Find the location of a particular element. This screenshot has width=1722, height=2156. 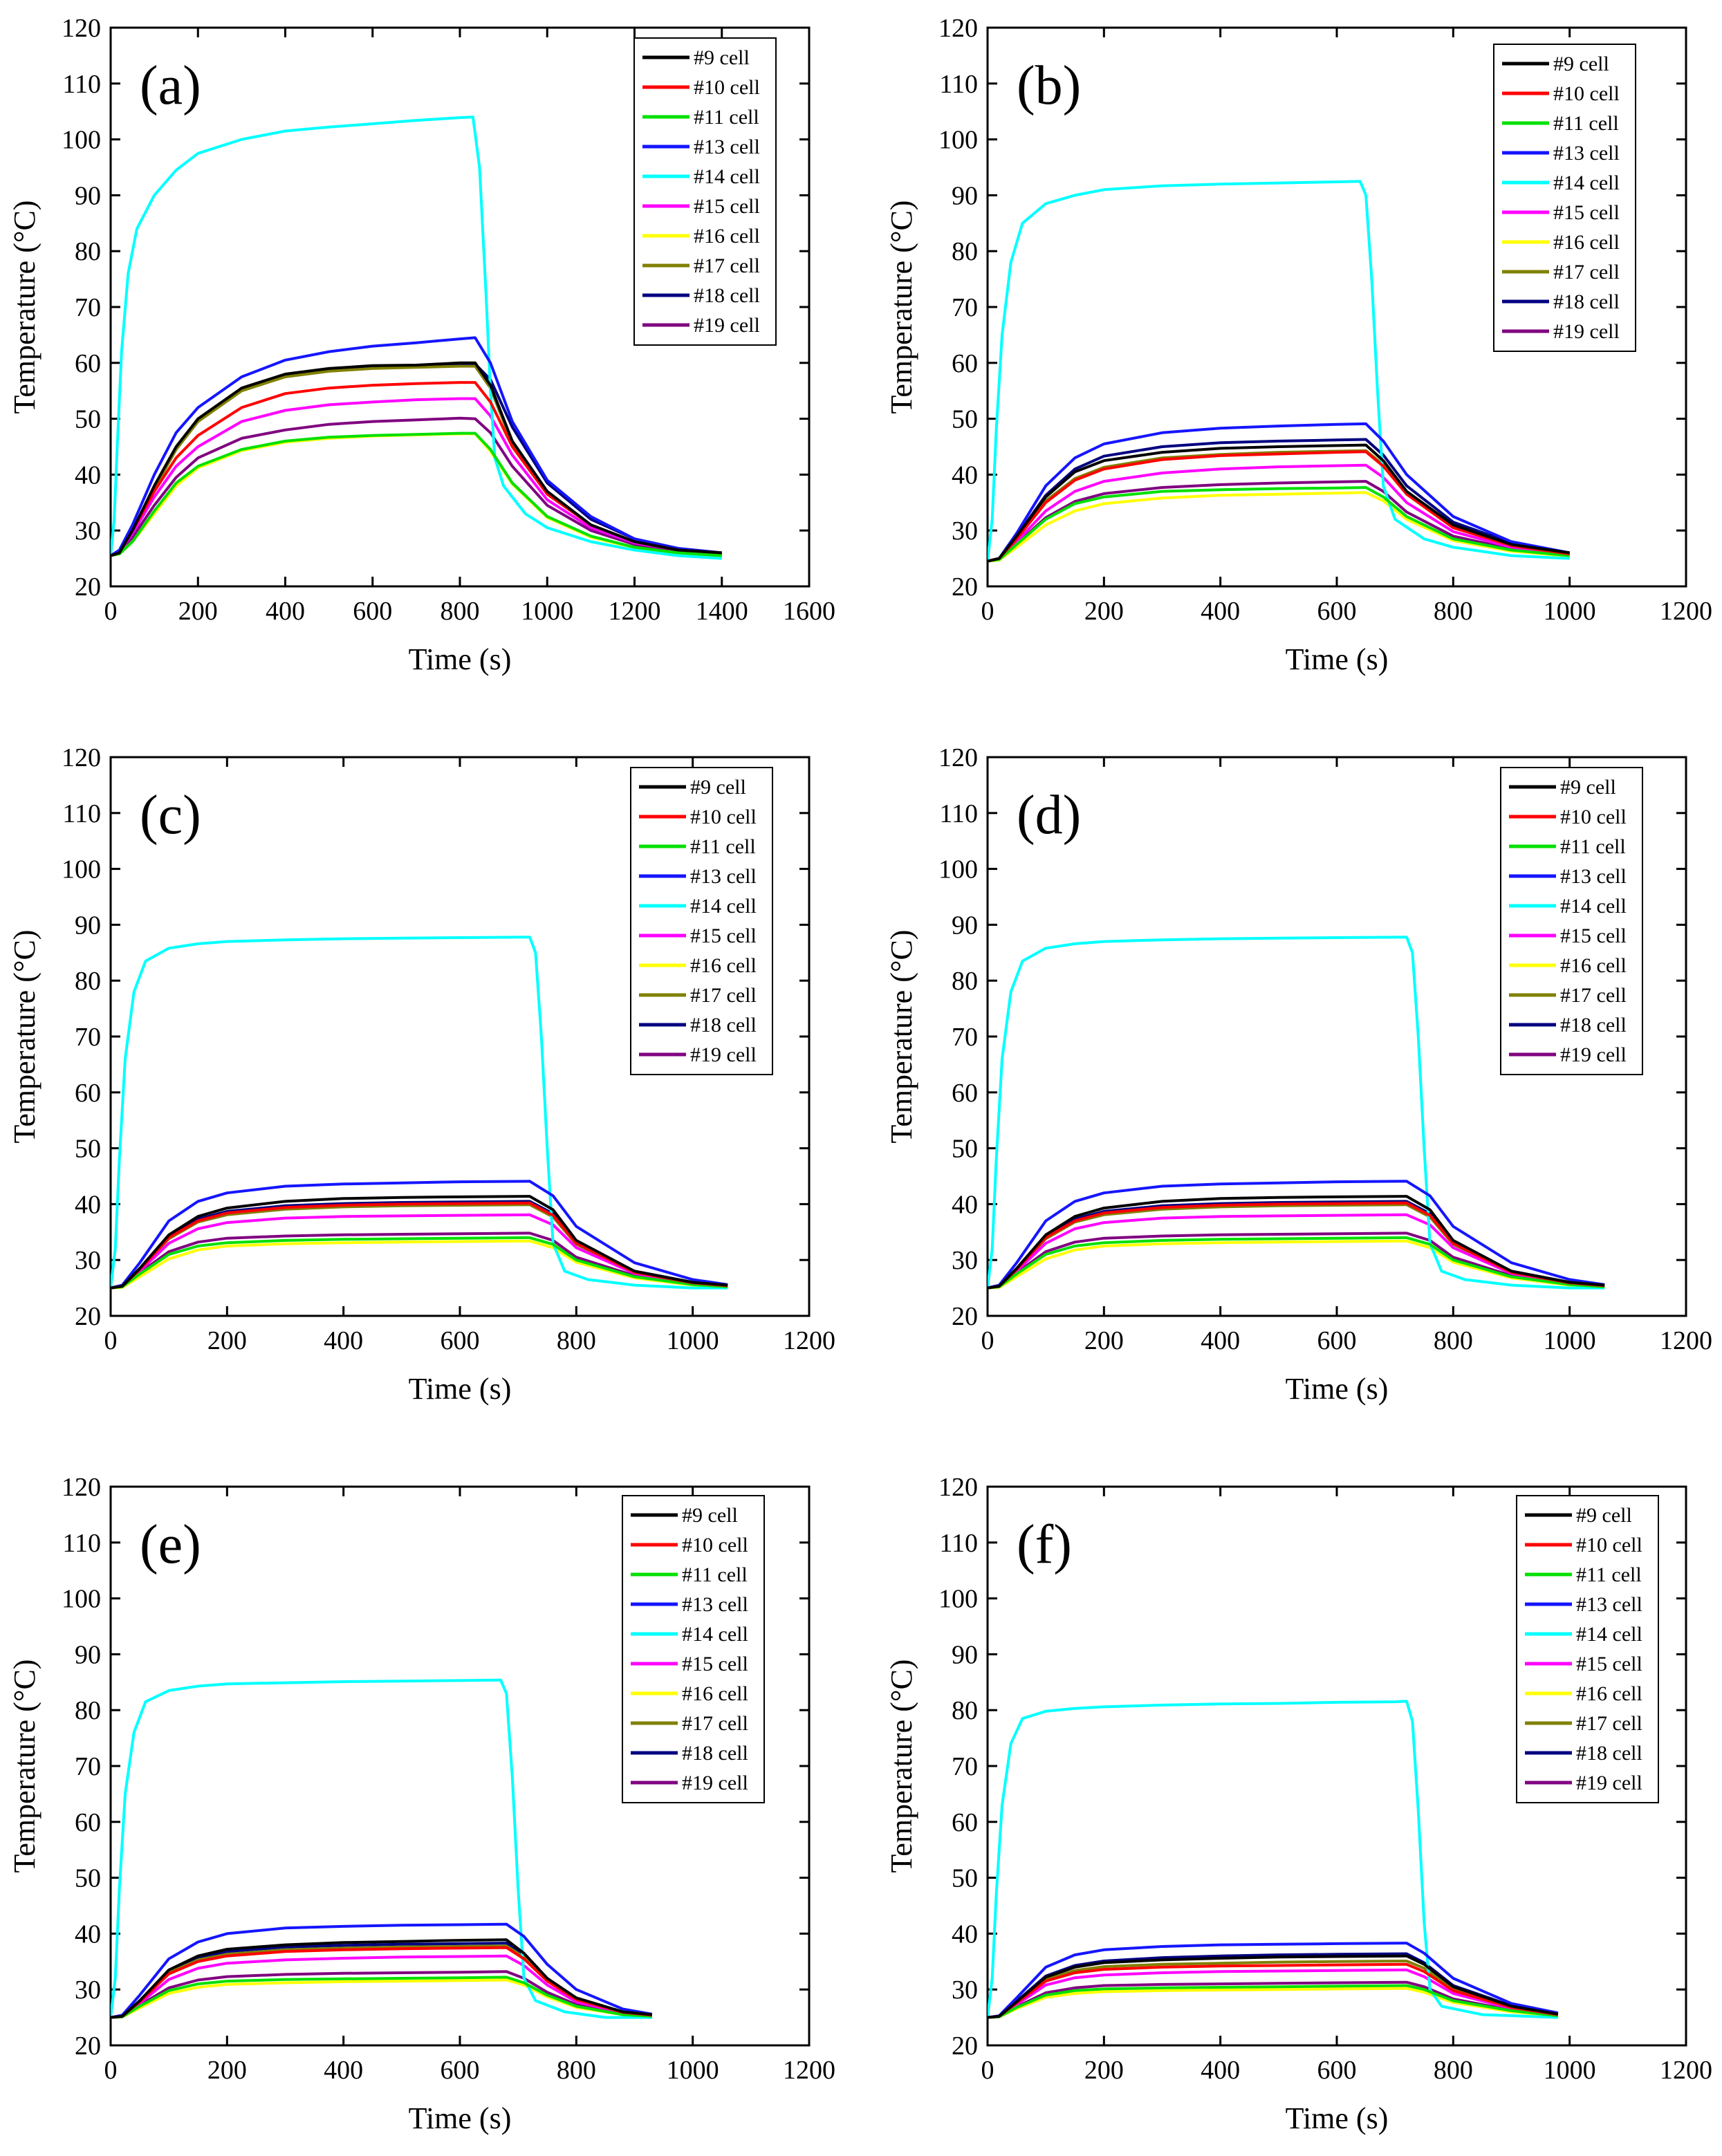

series-line-18cell is located at coordinates (417, 460).